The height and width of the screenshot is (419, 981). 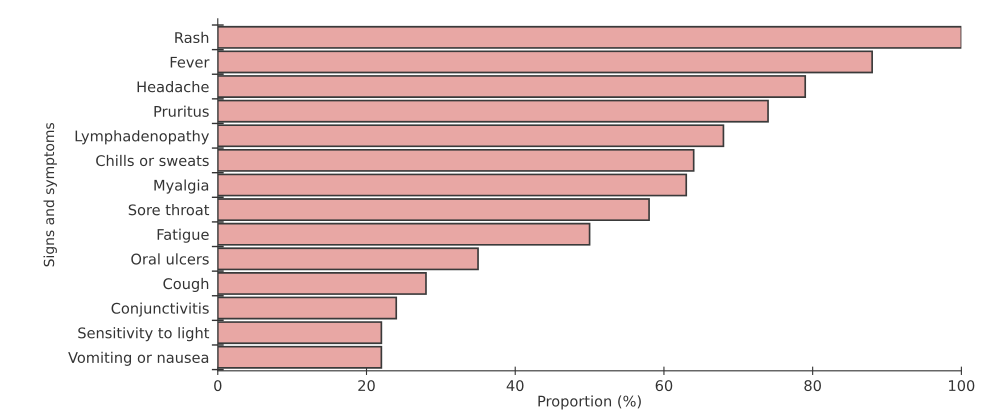 I want to click on x-tick-label: 80, so click(x=812, y=386).